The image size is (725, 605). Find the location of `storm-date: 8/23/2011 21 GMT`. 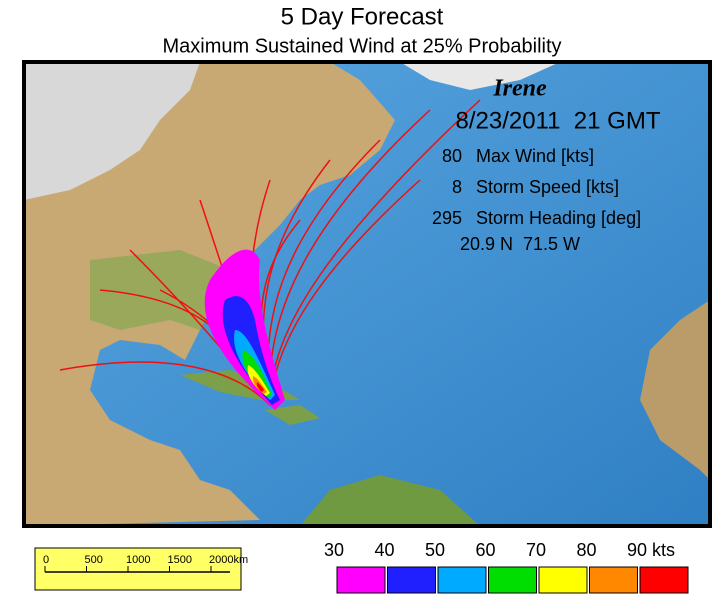

storm-date: 8/23/2011 21 GMT is located at coordinates (557, 120).